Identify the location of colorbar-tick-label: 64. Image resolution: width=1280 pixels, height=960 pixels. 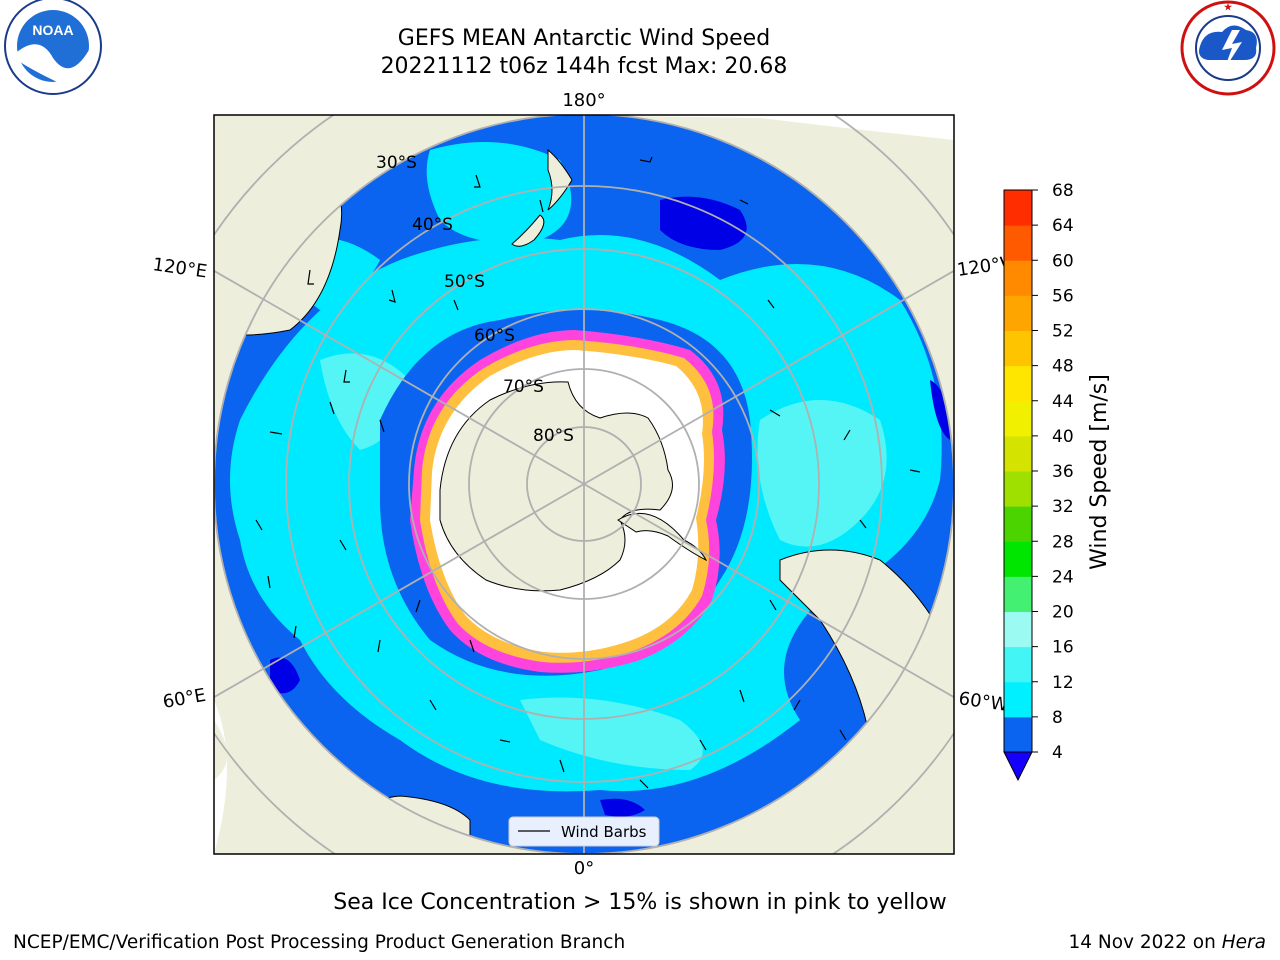
(1063, 226).